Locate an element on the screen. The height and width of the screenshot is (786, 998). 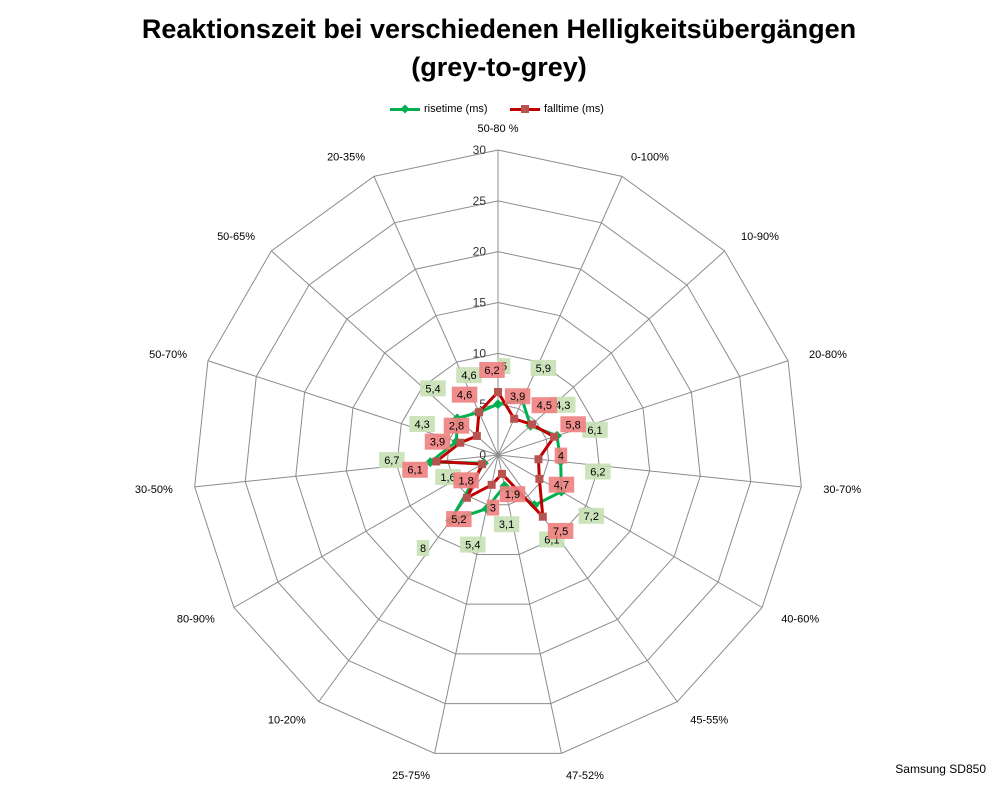
data-label: 5,8 is located at coordinates (573, 425).